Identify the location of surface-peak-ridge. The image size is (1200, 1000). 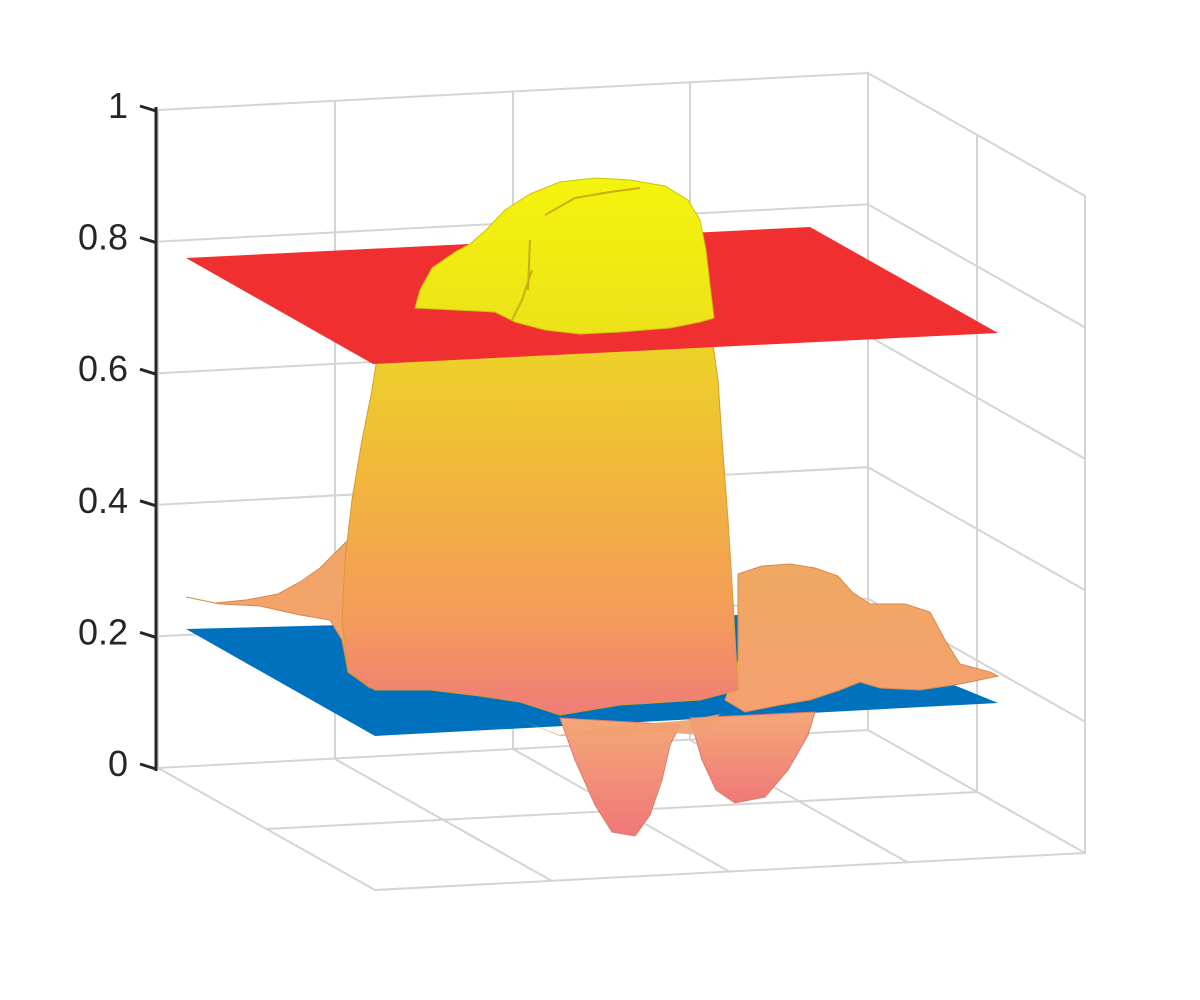
(576, 254).